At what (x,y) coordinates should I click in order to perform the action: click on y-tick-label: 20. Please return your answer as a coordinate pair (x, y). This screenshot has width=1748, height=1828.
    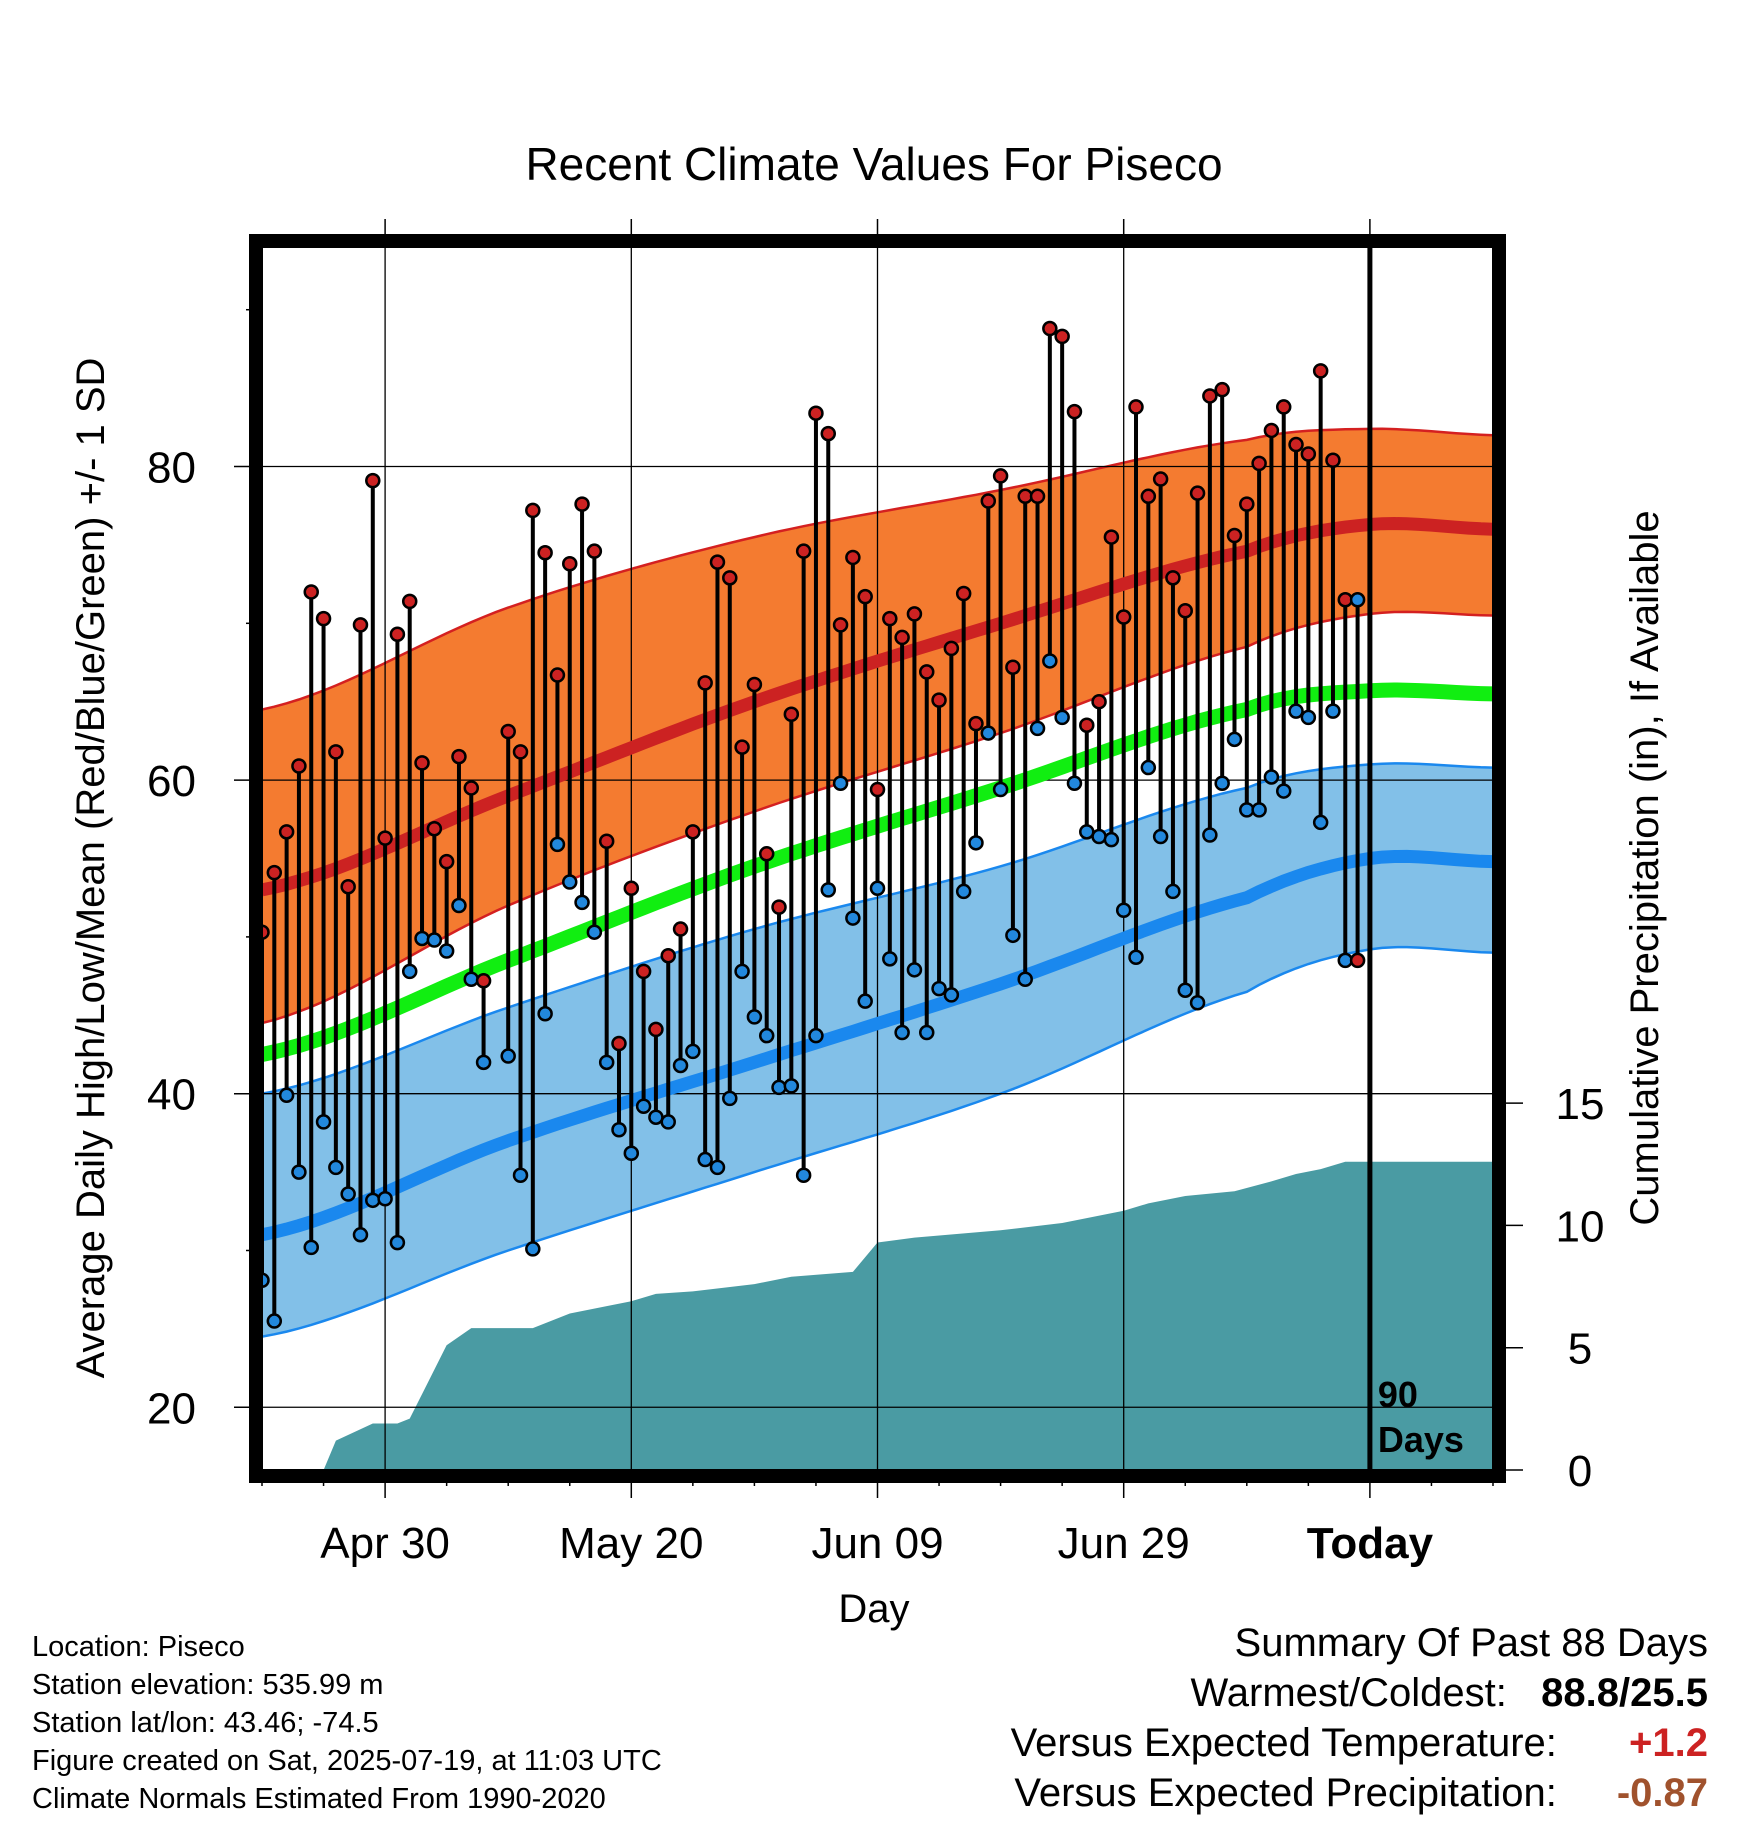
    Looking at the image, I should click on (171, 1408).